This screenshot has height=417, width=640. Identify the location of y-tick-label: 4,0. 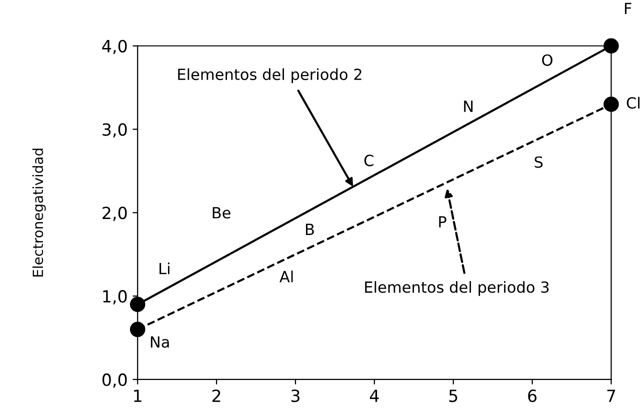
(114, 47).